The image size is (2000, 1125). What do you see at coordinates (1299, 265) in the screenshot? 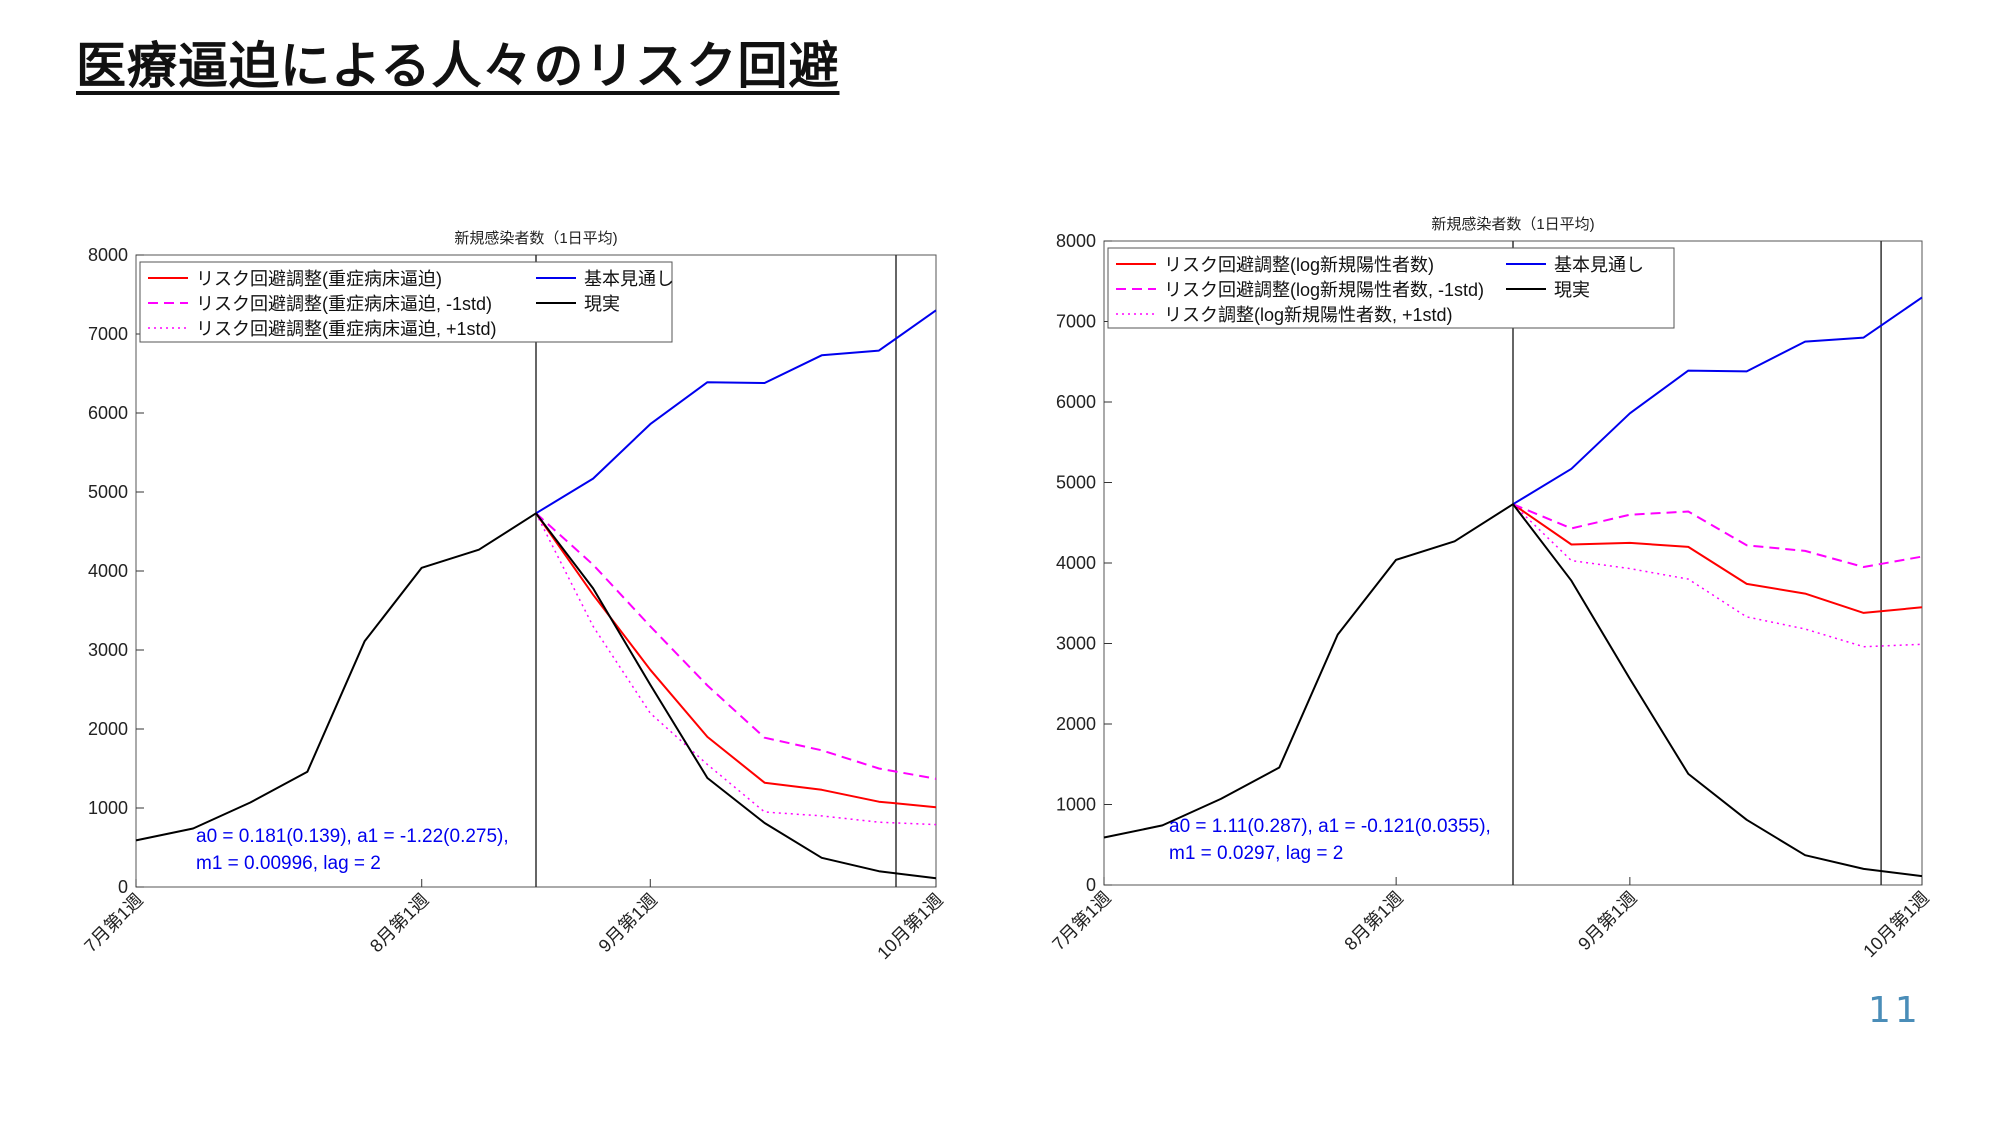
I see `legend-label: リスク回避調整(log新規陽性者数)` at bounding box center [1299, 265].